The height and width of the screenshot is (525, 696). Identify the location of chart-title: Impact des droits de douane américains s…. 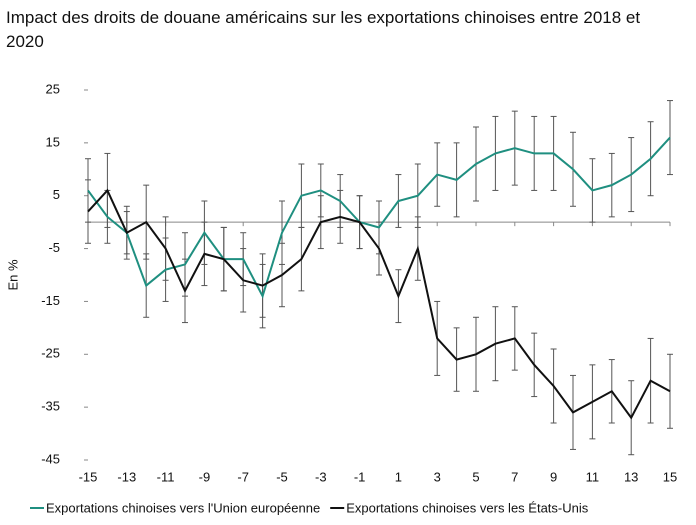
(323, 29).